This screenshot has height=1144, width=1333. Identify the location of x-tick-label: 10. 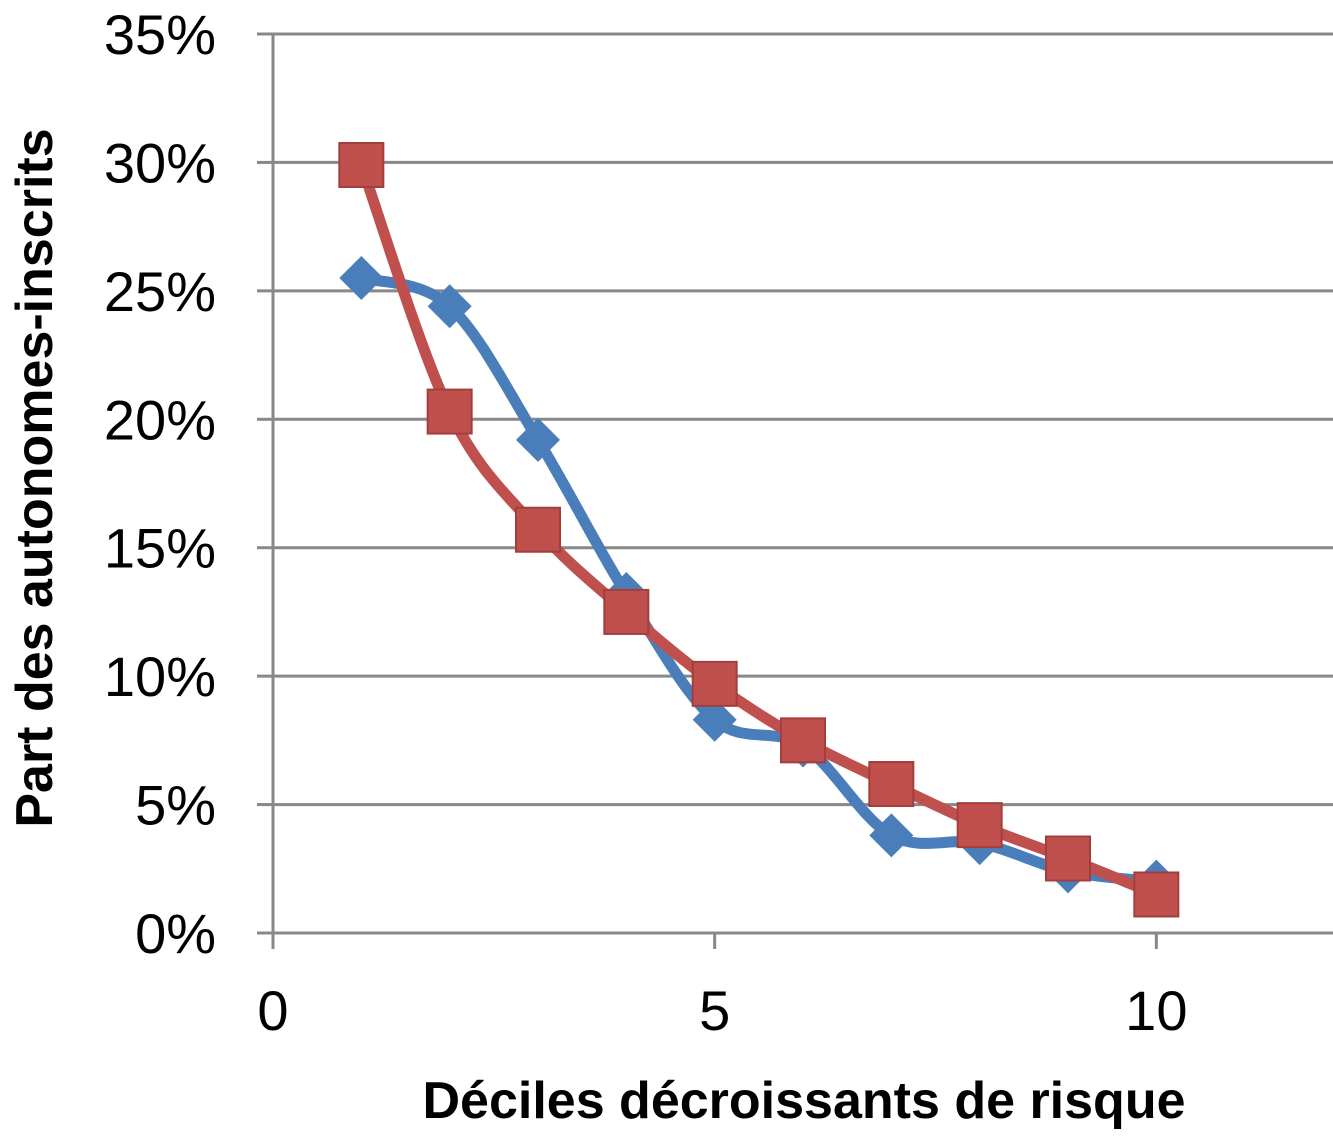
(1156, 1010).